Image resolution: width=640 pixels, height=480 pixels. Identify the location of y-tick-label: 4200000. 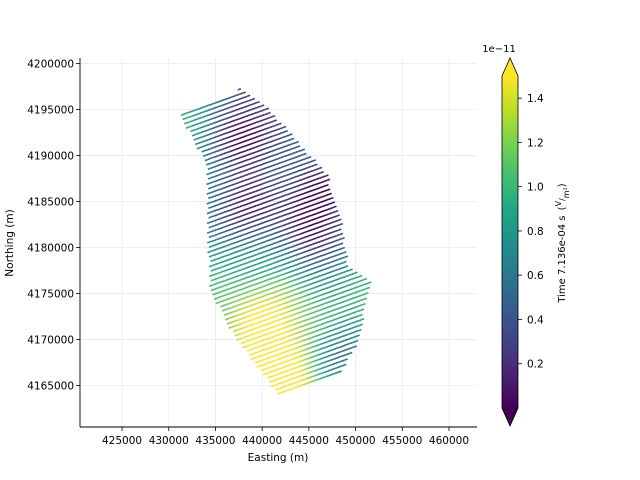
(50, 65).